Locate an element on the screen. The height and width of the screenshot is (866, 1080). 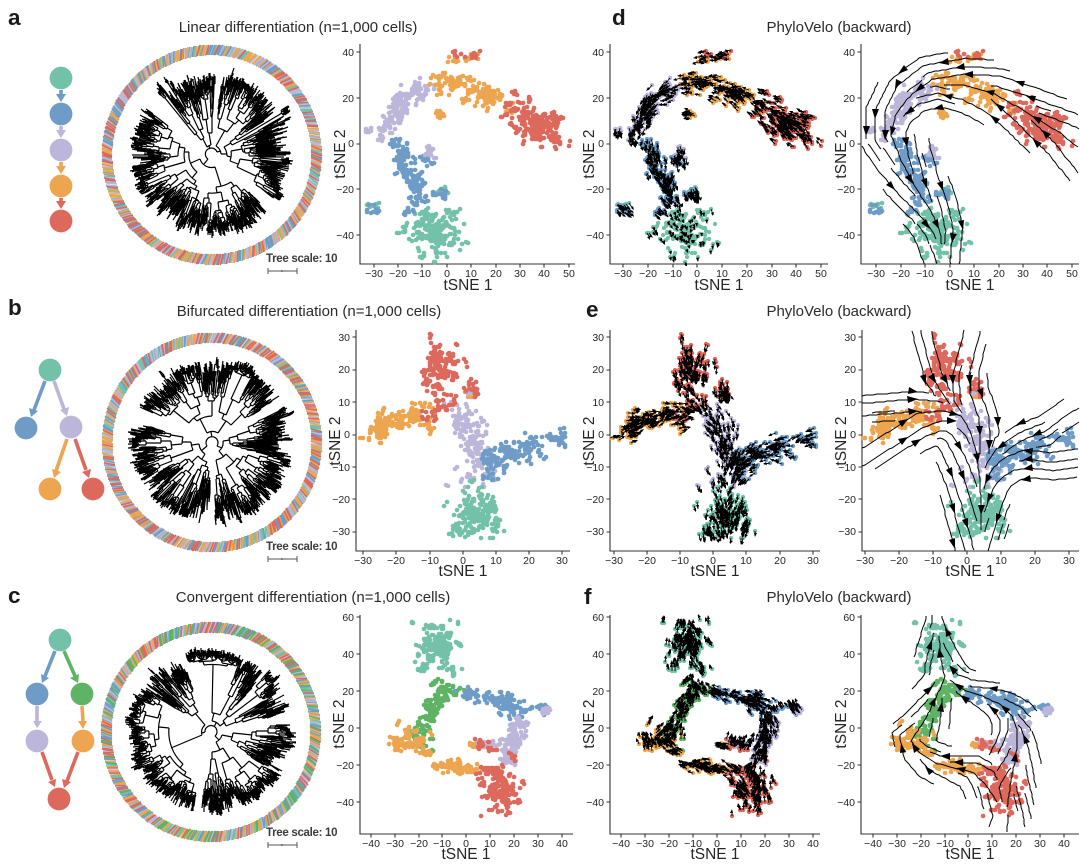
svg-text: d is located at coordinates (619, 17).